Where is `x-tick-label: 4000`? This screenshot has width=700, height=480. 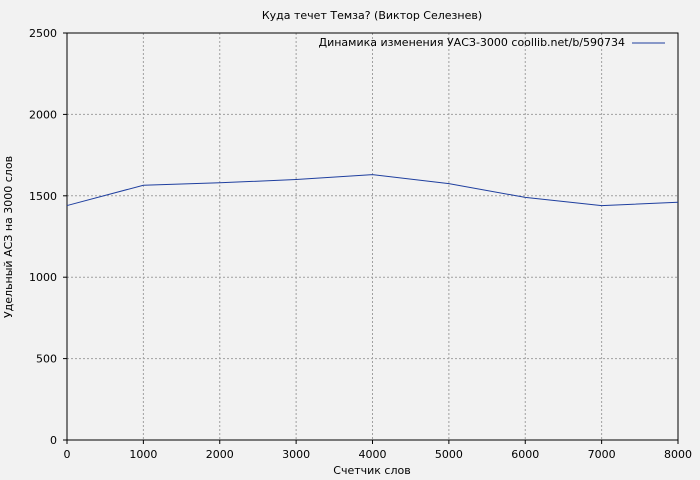 x-tick-label: 4000 is located at coordinates (373, 454).